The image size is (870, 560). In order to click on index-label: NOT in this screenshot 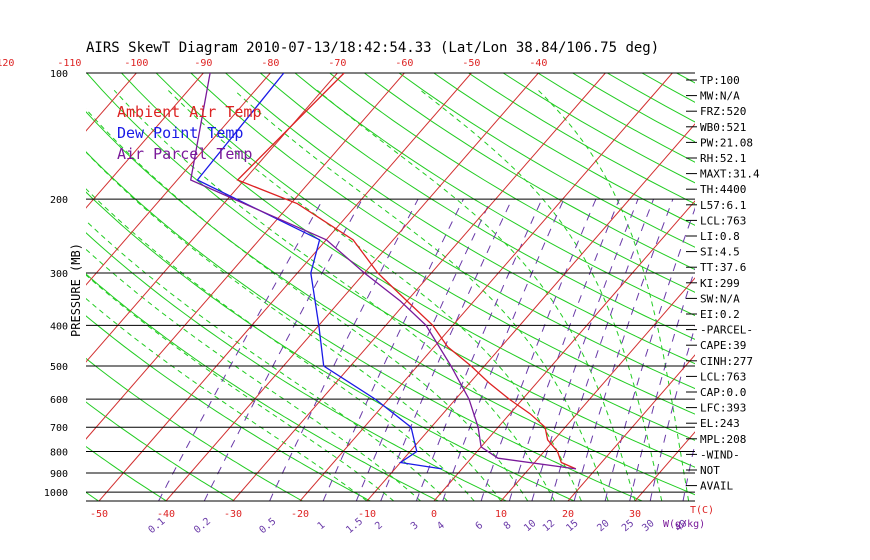, I will do `click(710, 470)`.